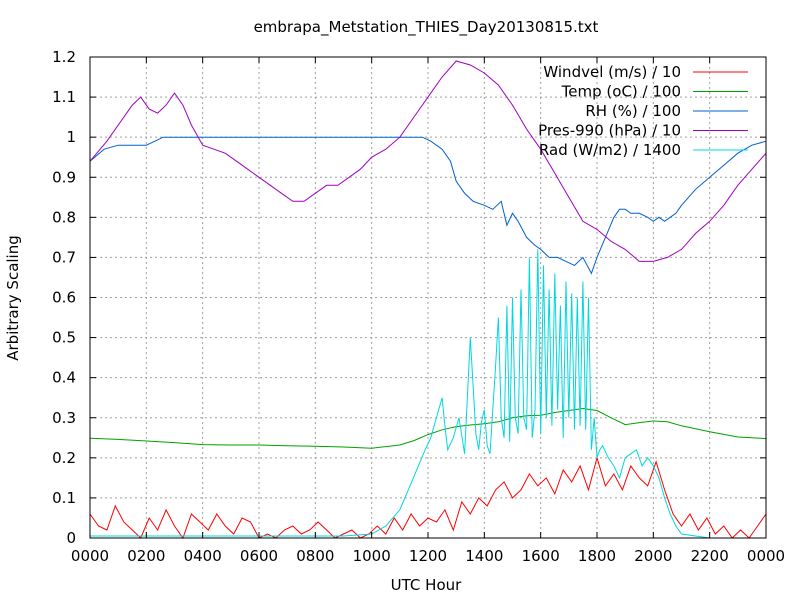 The width and height of the screenshot is (800, 600). What do you see at coordinates (13, 298) in the screenshot?
I see `y-axis-label: Arbitrary Scaling` at bounding box center [13, 298].